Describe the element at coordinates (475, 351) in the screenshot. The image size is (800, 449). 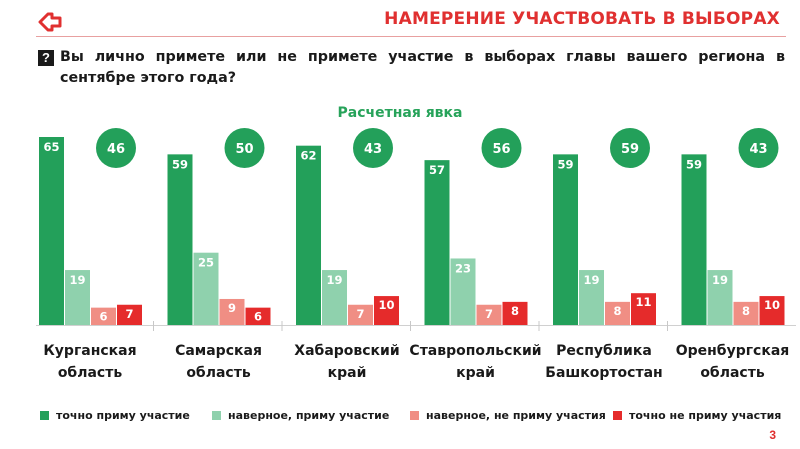
I see `category-tick-label: Ставропольский` at that location.